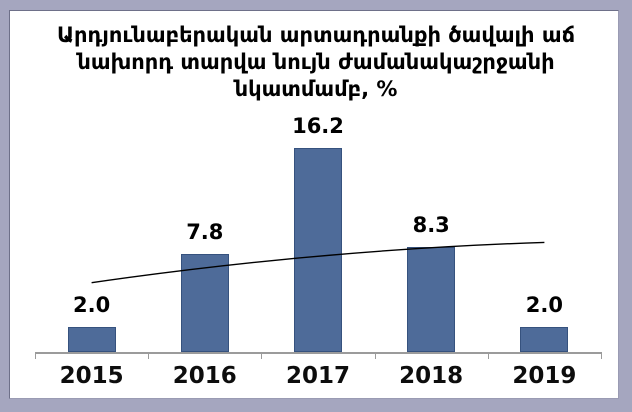 Image resolution: width=632 pixels, height=412 pixels. Describe the element at coordinates (544, 376) in the screenshot. I see `x-axis-label-2019: 2019` at that location.